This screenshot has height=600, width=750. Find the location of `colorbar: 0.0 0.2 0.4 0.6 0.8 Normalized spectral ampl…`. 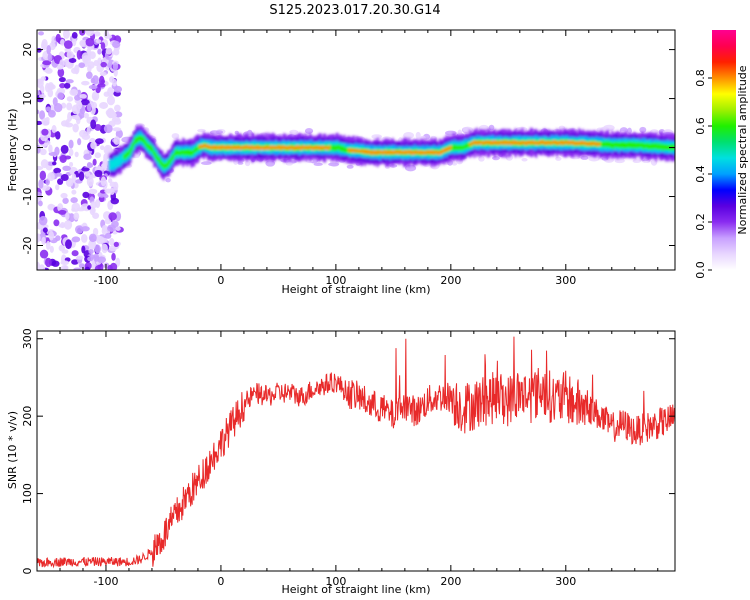

colorbar: 0.0 0.2 0.4 0.6 0.8 Normalized spectral ampl… is located at coordinates (721, 154).